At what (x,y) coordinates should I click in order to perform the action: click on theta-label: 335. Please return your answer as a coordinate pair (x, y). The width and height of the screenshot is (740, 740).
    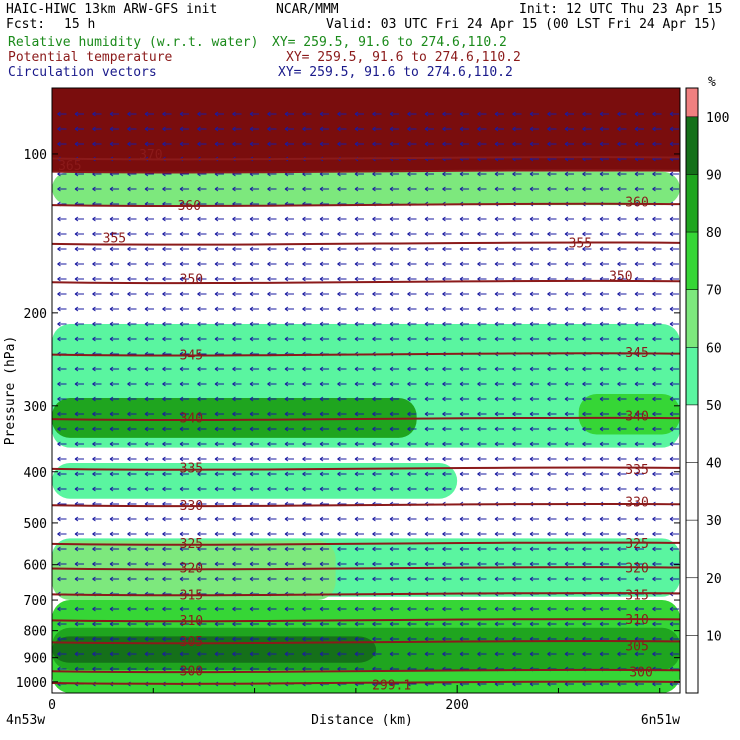
    Looking at the image, I should click on (191, 469).